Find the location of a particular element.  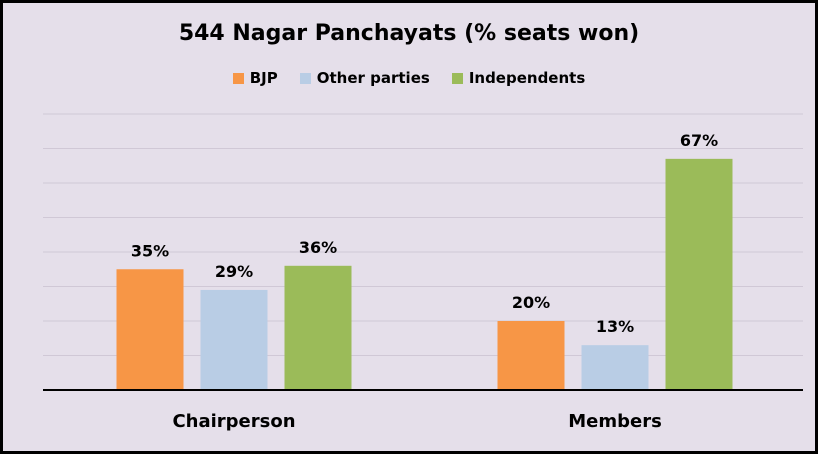

chart-legend: BJP Other parties Independents is located at coordinates (409, 78).